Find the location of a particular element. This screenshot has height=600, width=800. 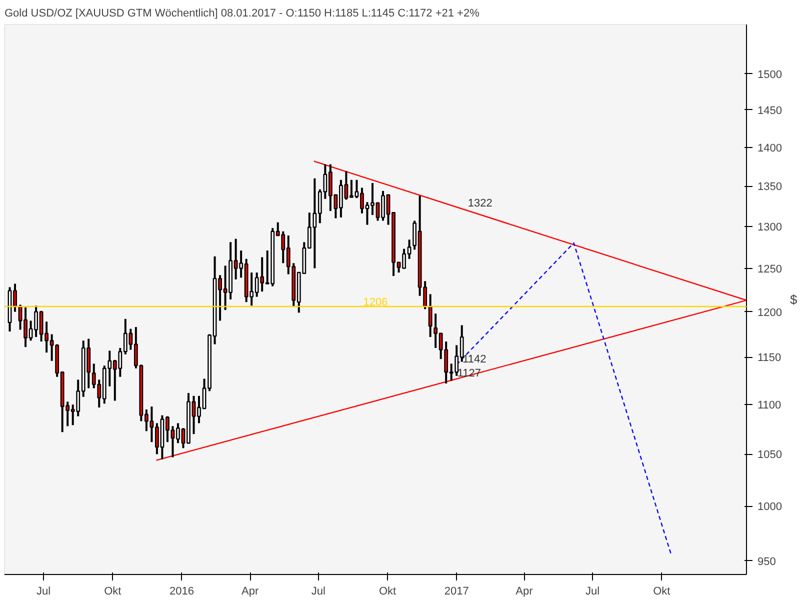

y-tick-label: 1400 is located at coordinates (770, 148).